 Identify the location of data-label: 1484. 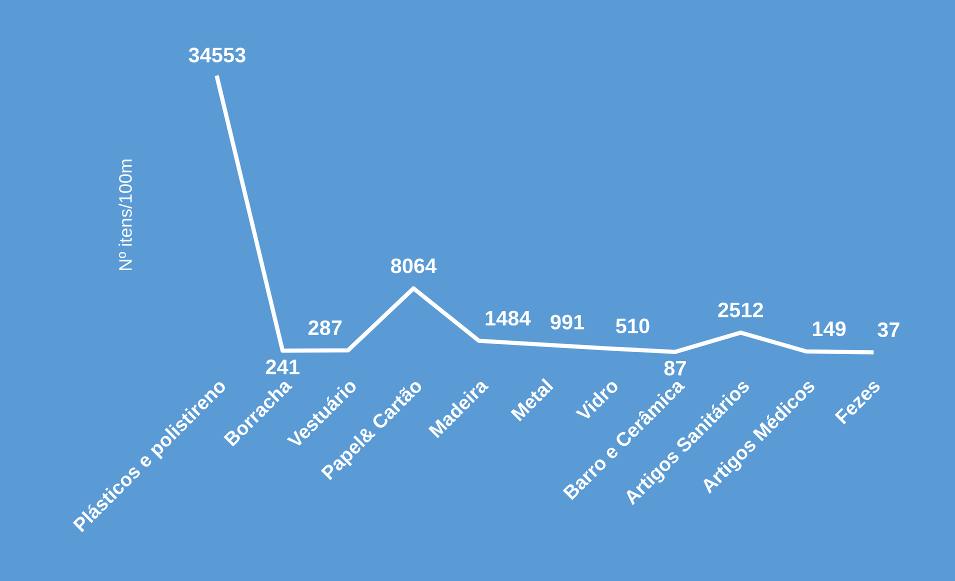
(508, 318).